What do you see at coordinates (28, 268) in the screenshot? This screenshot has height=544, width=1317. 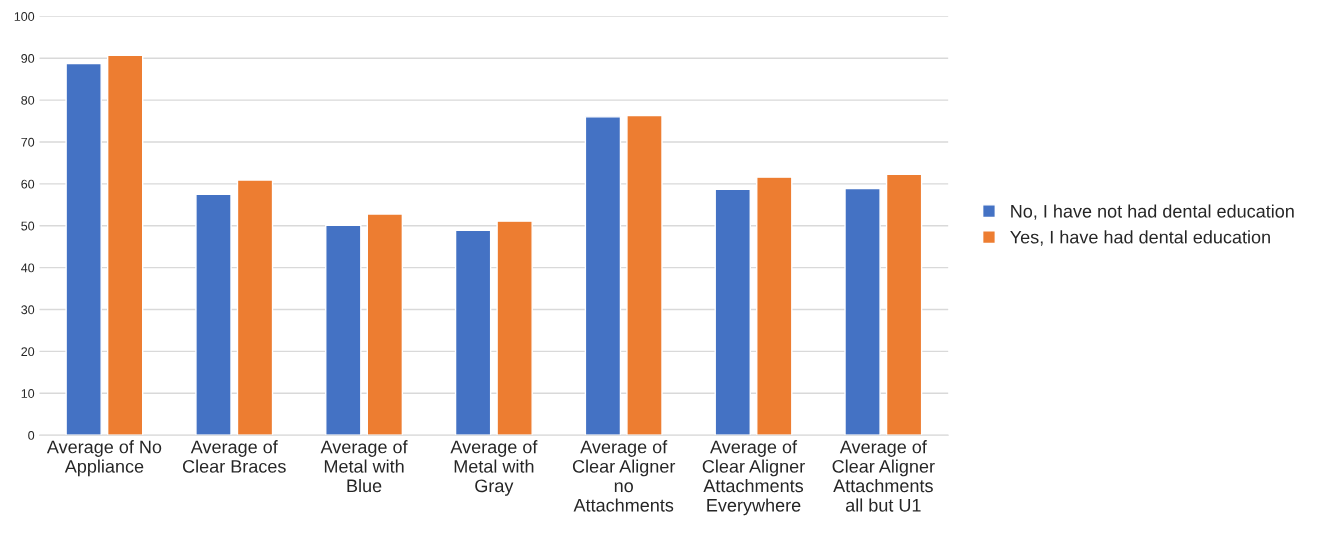 I see `y-tick-label: 40` at bounding box center [28, 268].